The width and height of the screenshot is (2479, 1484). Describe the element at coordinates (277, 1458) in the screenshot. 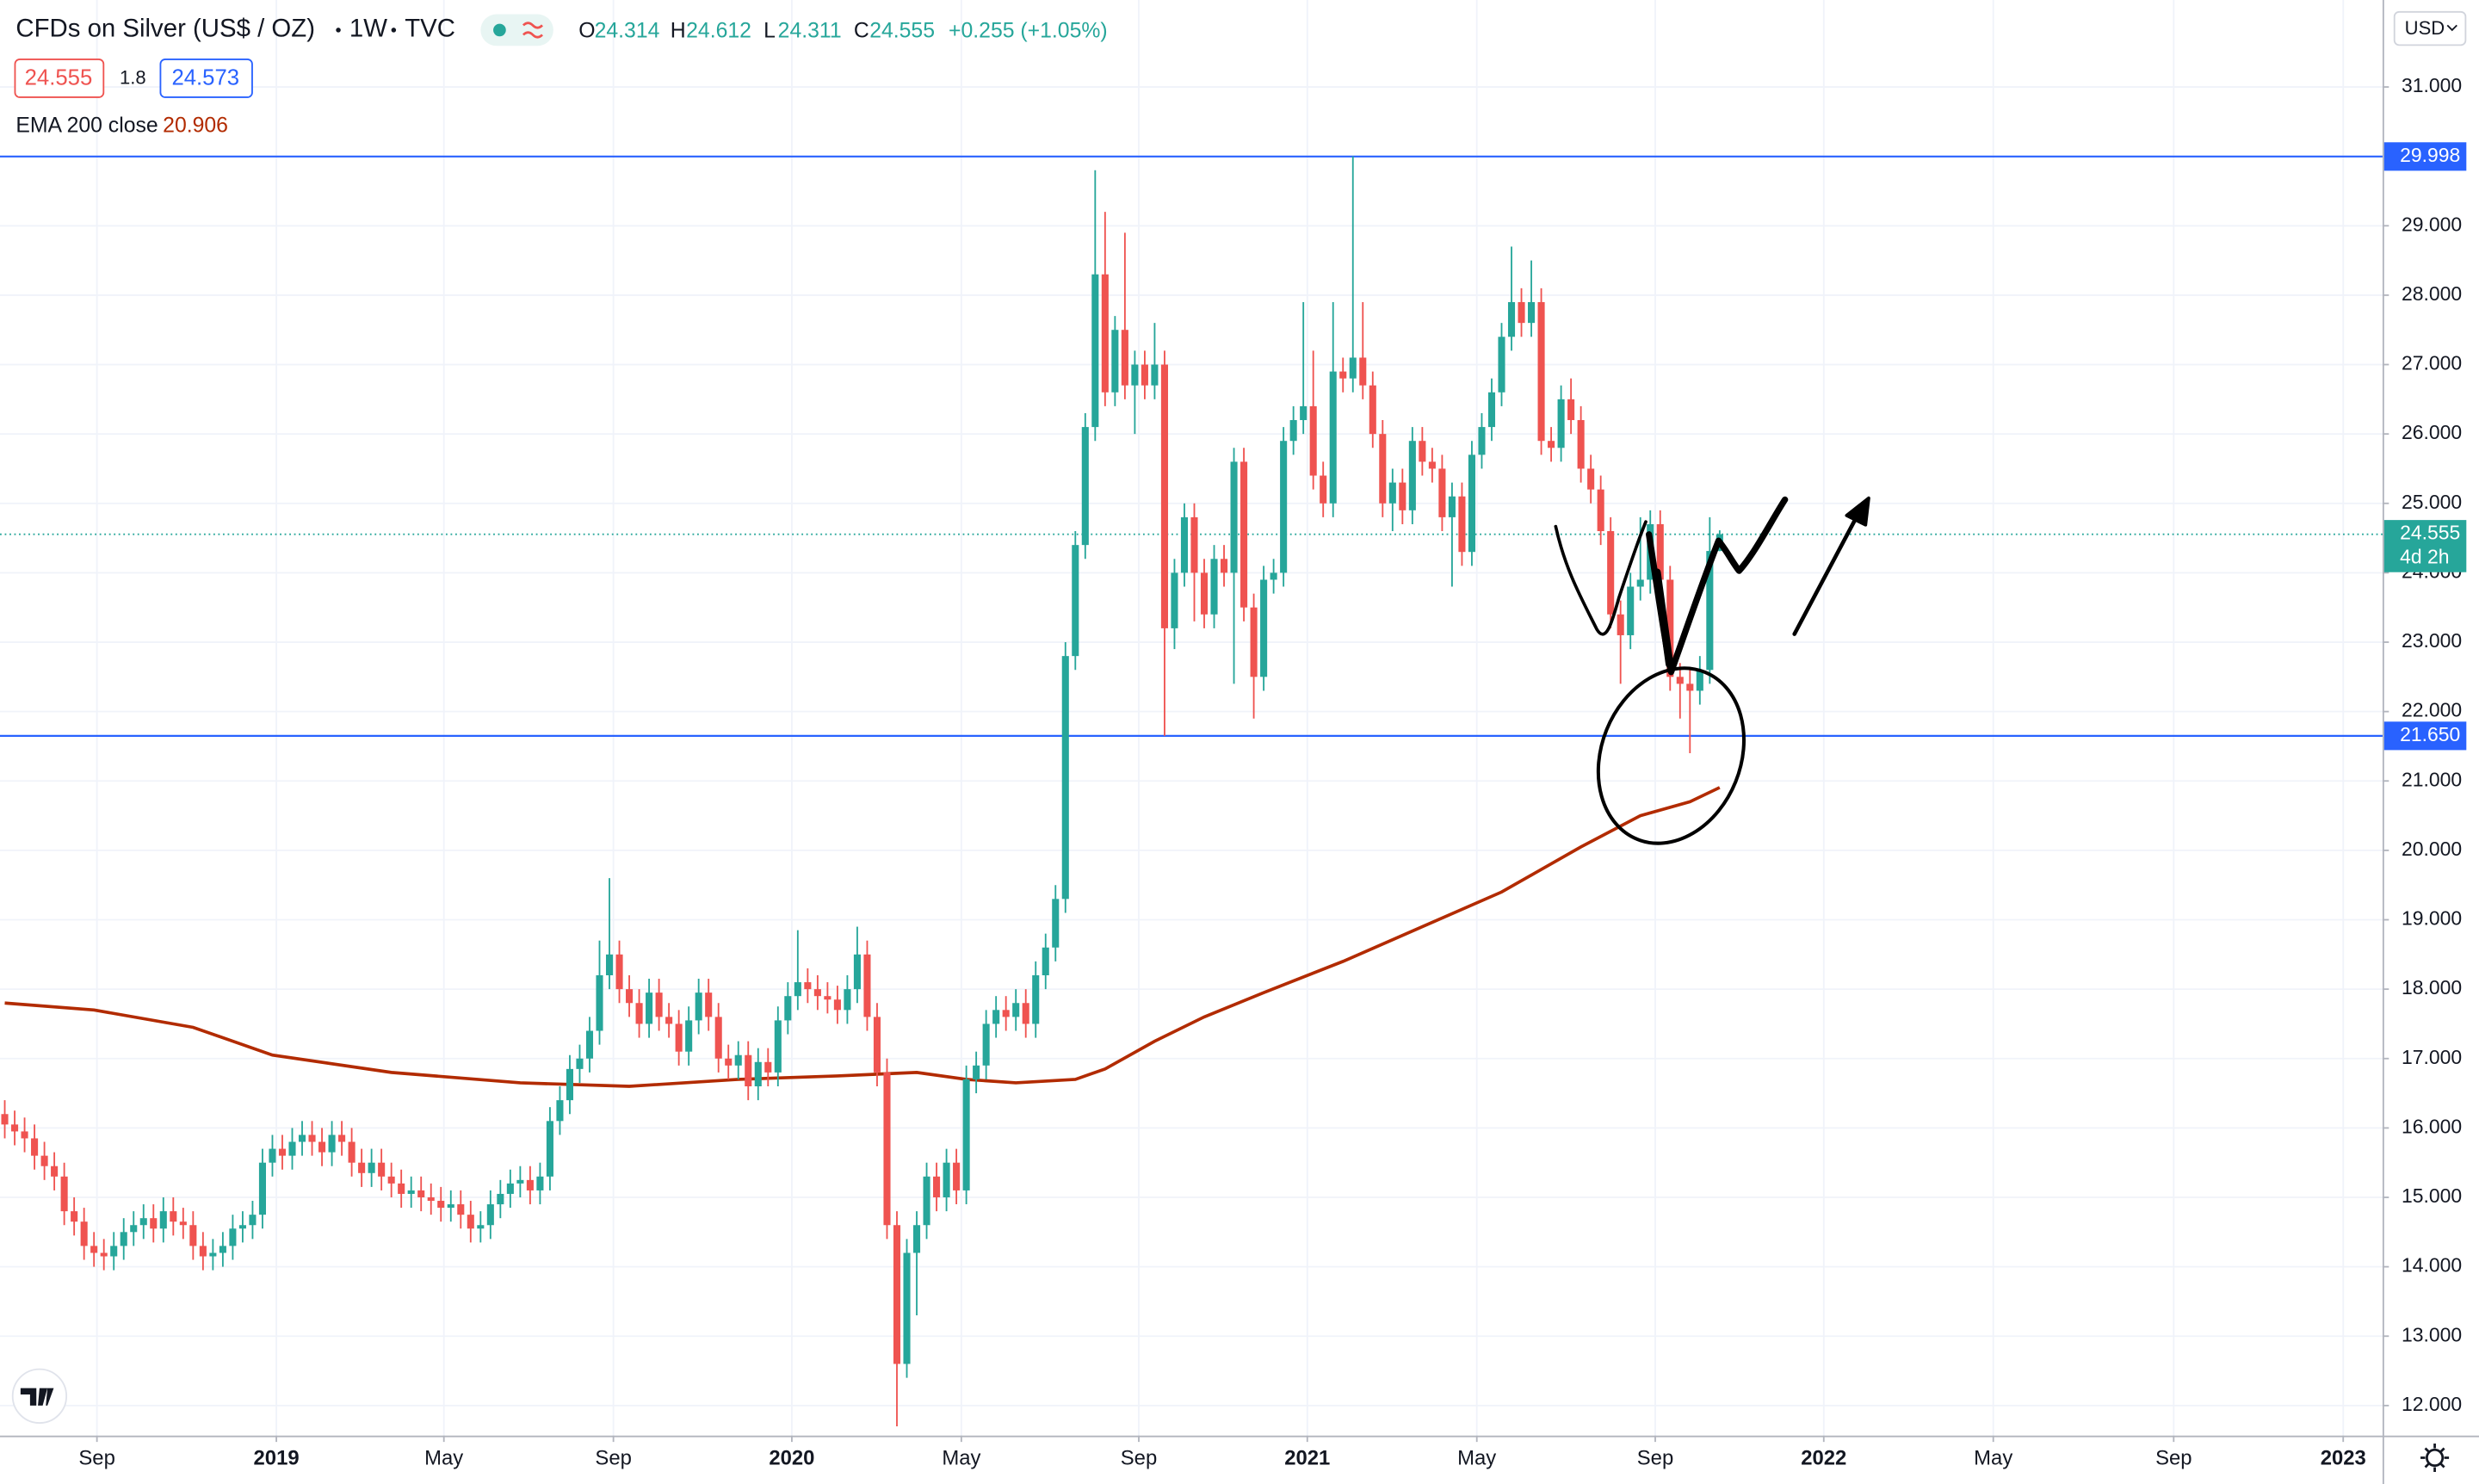

I see `x-tick-label: 2019` at that location.